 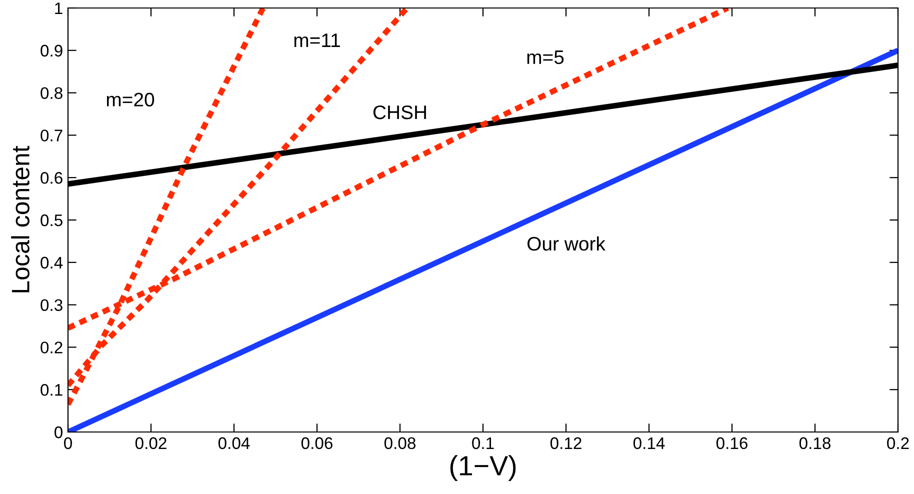 What do you see at coordinates (545, 57) in the screenshot?
I see `annotation: m=5` at bounding box center [545, 57].